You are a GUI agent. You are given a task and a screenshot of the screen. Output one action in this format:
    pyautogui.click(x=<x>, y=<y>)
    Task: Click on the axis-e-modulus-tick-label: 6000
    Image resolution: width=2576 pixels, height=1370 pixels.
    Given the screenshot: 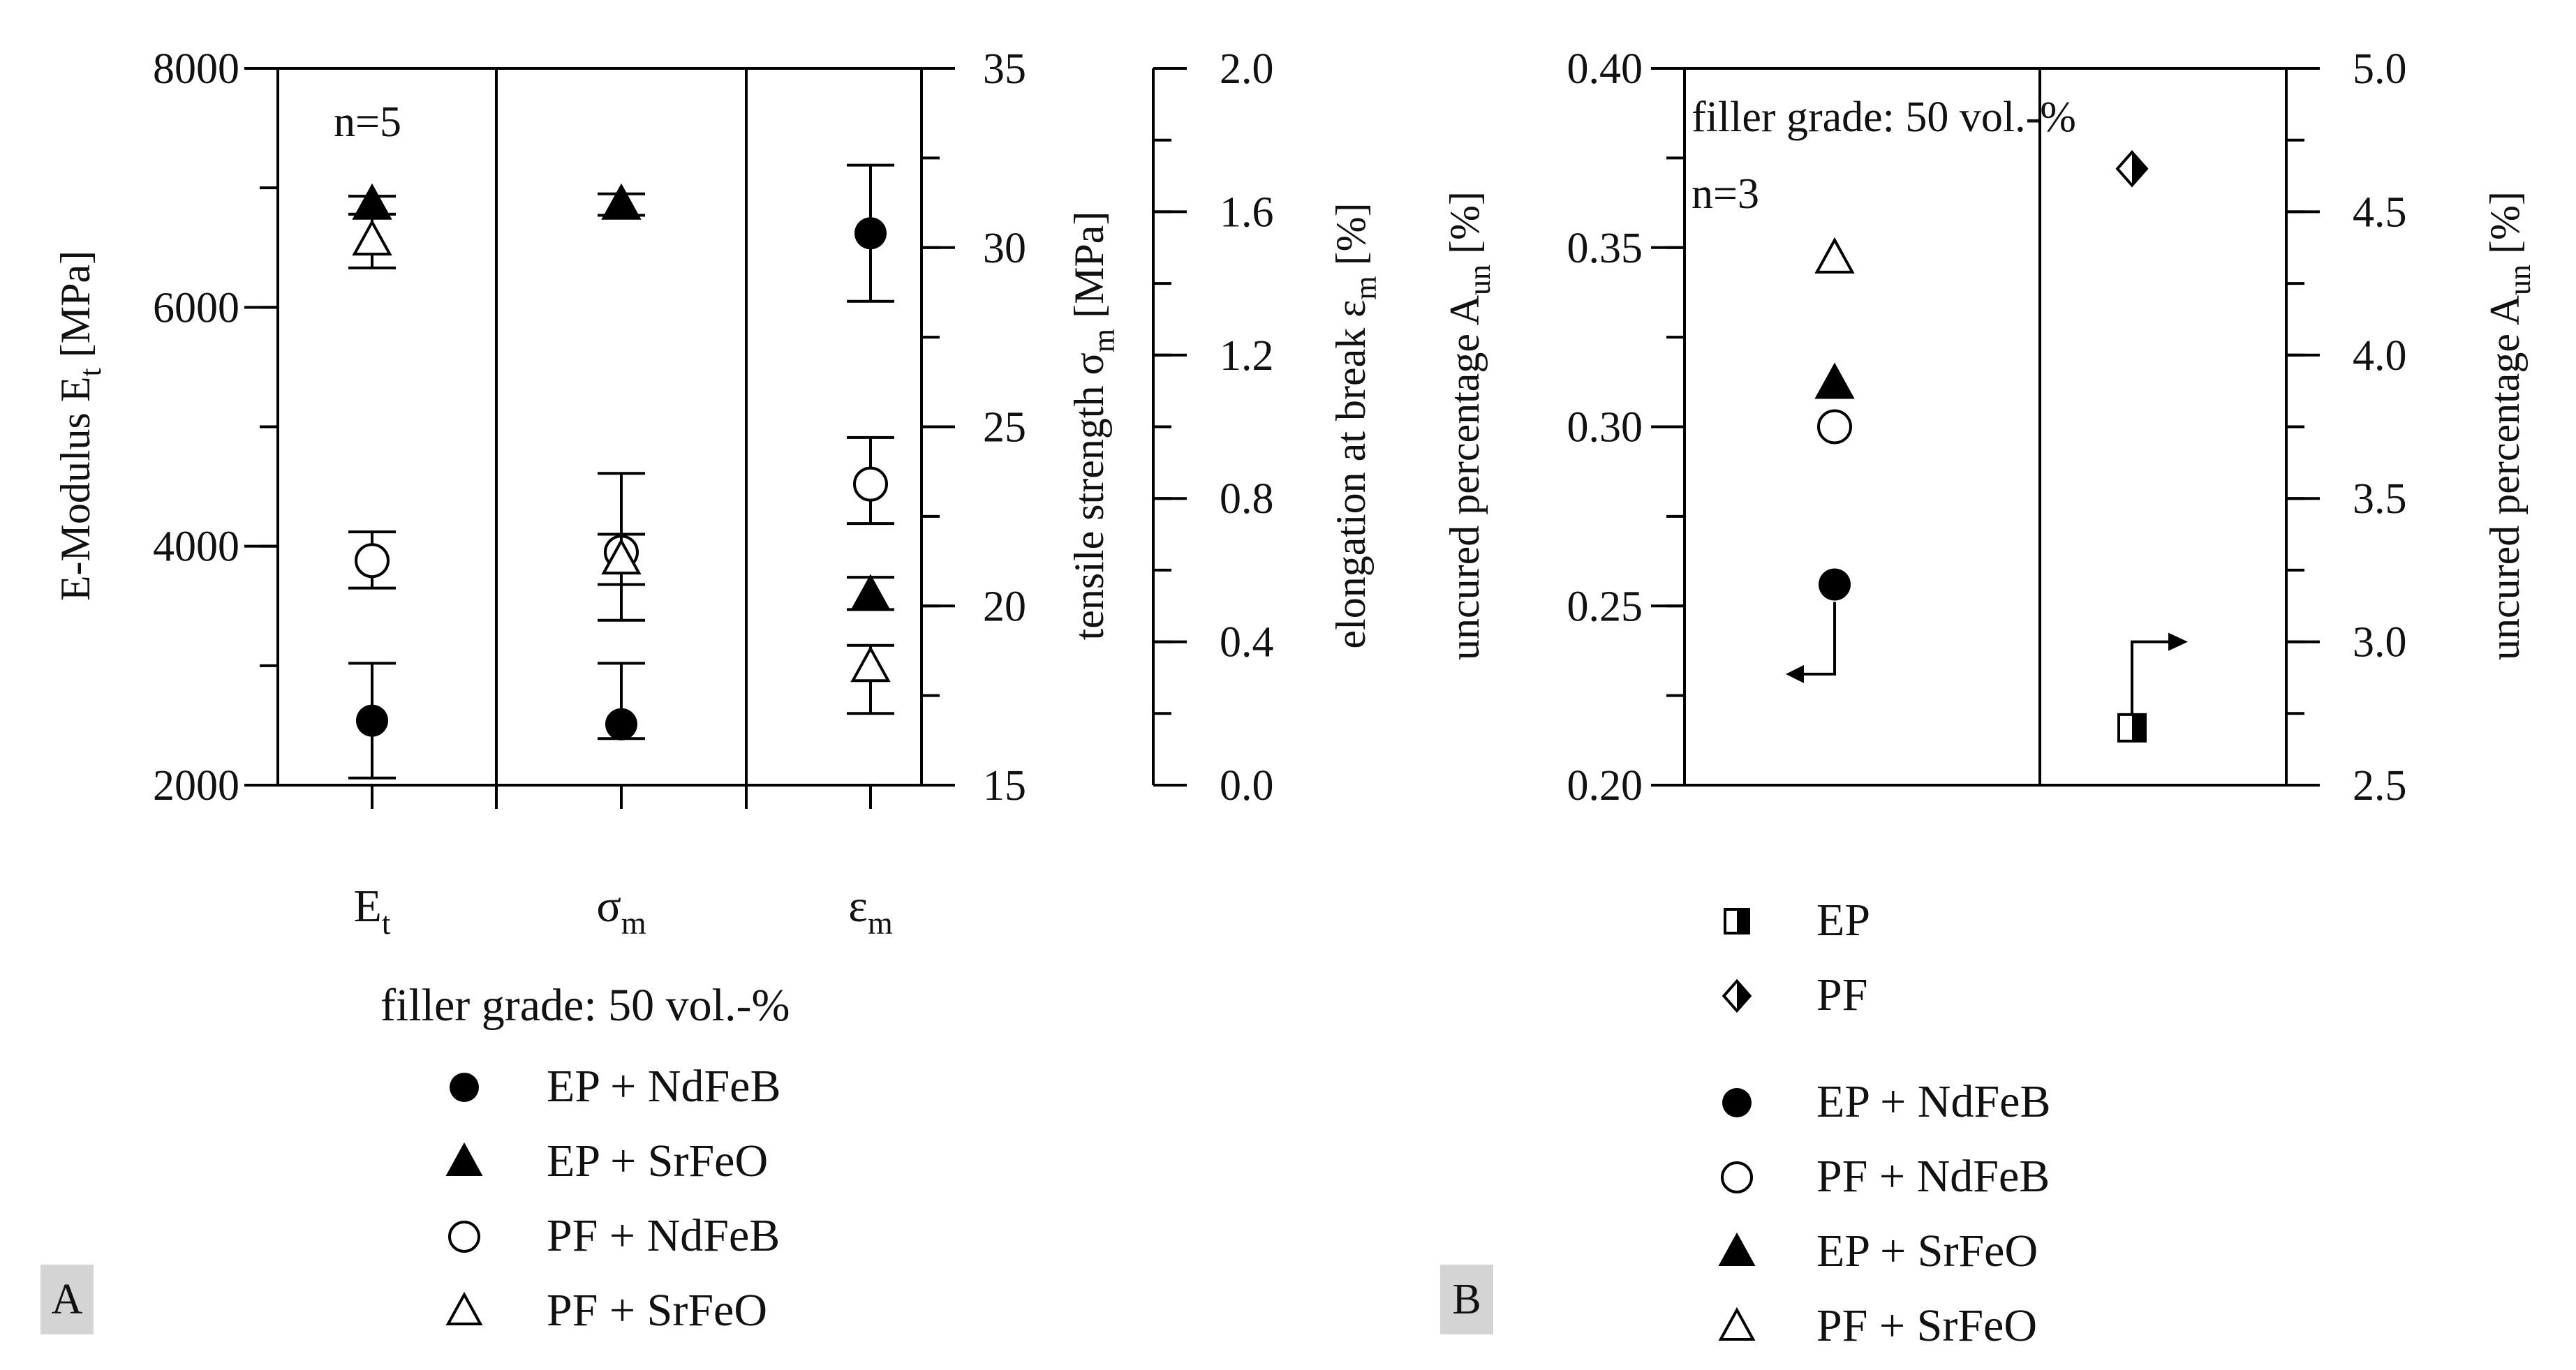 What is the action you would take?
    pyautogui.click(x=196, y=308)
    